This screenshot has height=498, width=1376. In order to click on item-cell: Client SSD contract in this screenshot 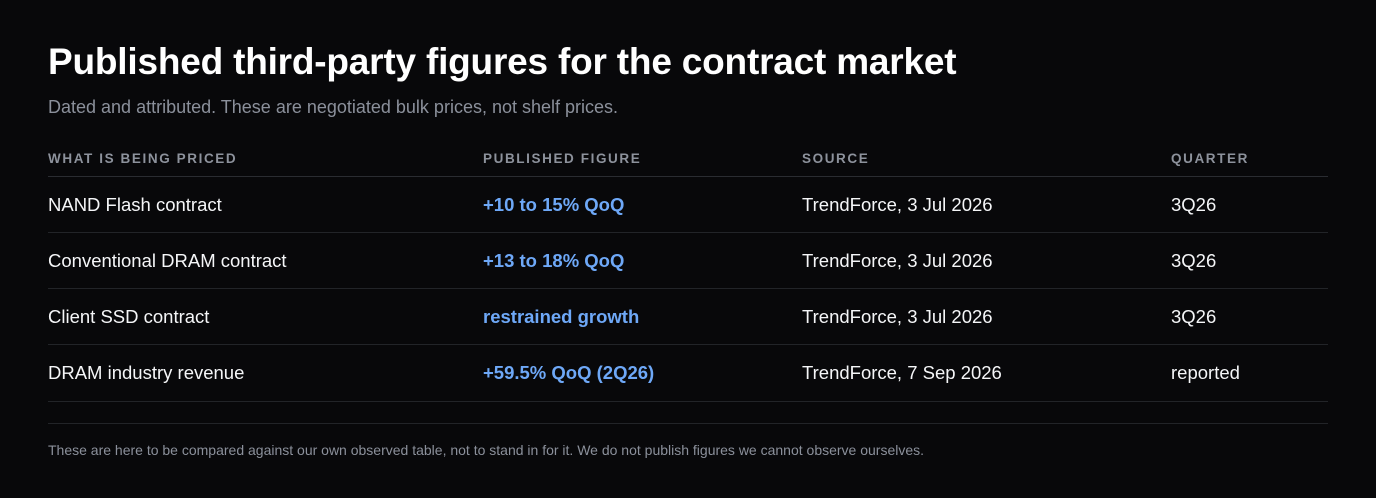, I will do `click(265, 316)`.